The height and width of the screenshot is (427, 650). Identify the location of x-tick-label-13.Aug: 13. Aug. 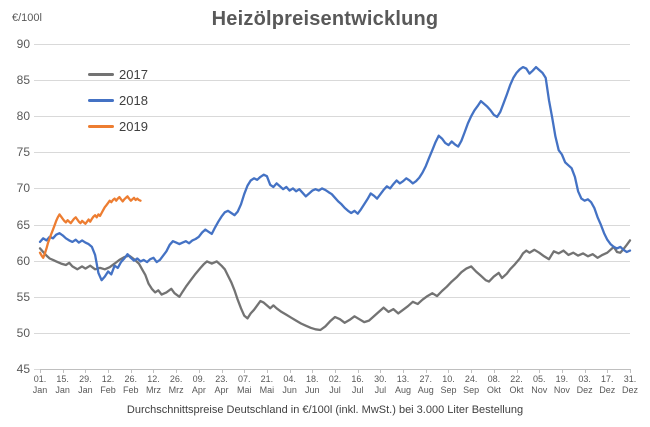
(403, 384).